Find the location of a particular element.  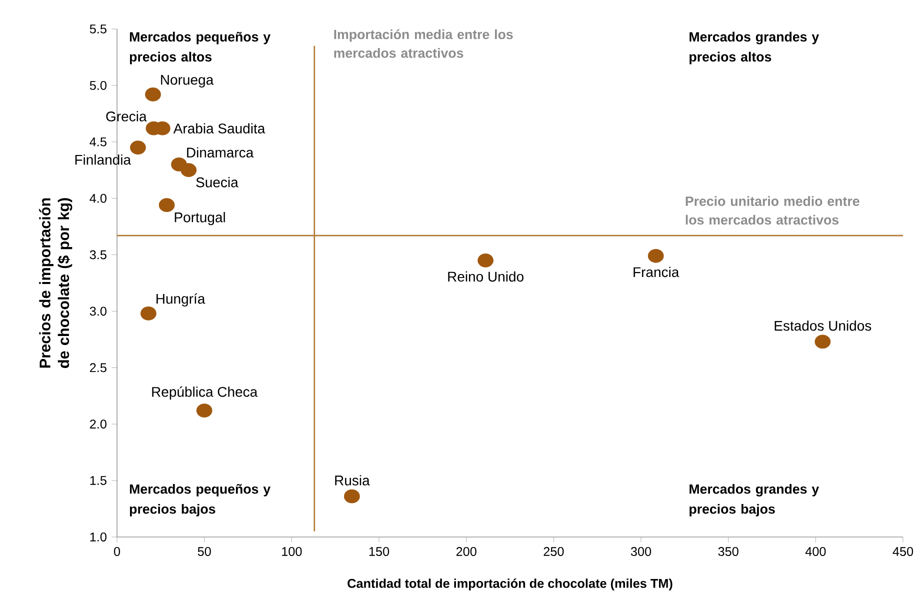

series-label: Arabia Saudita is located at coordinates (219, 128).